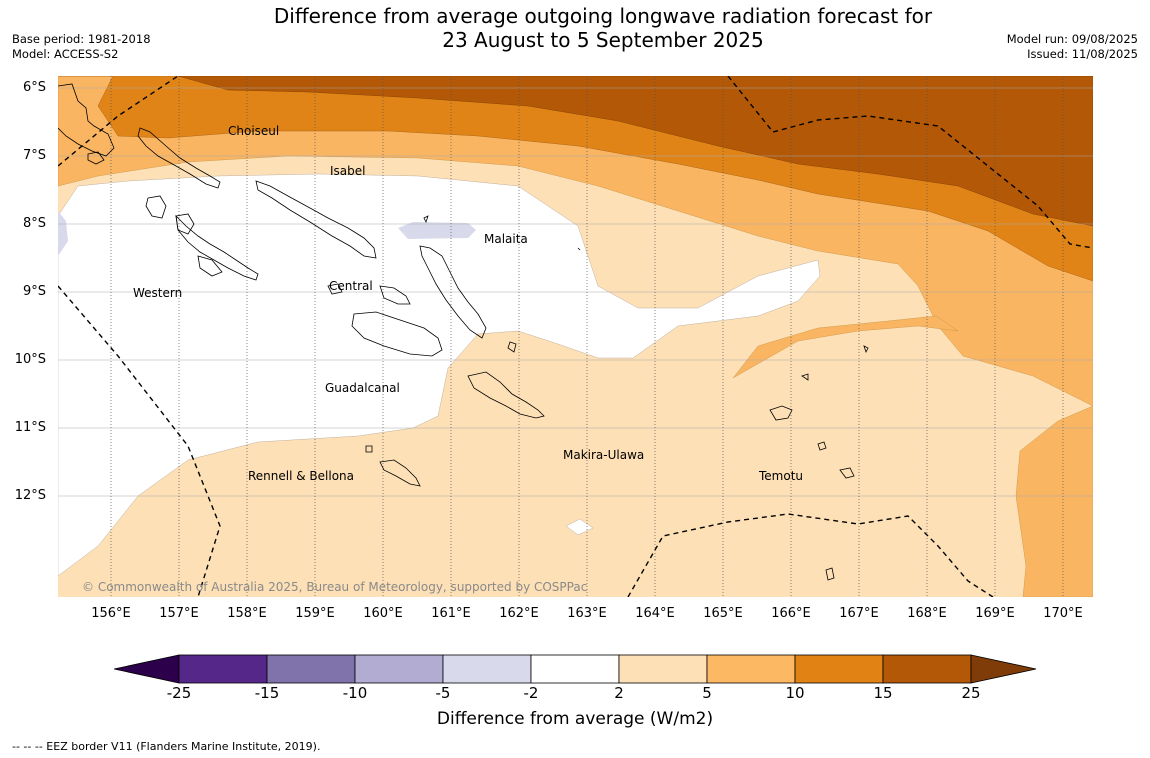 This screenshot has height=758, width=1150. I want to click on colorbar-tick: -25, so click(179, 693).